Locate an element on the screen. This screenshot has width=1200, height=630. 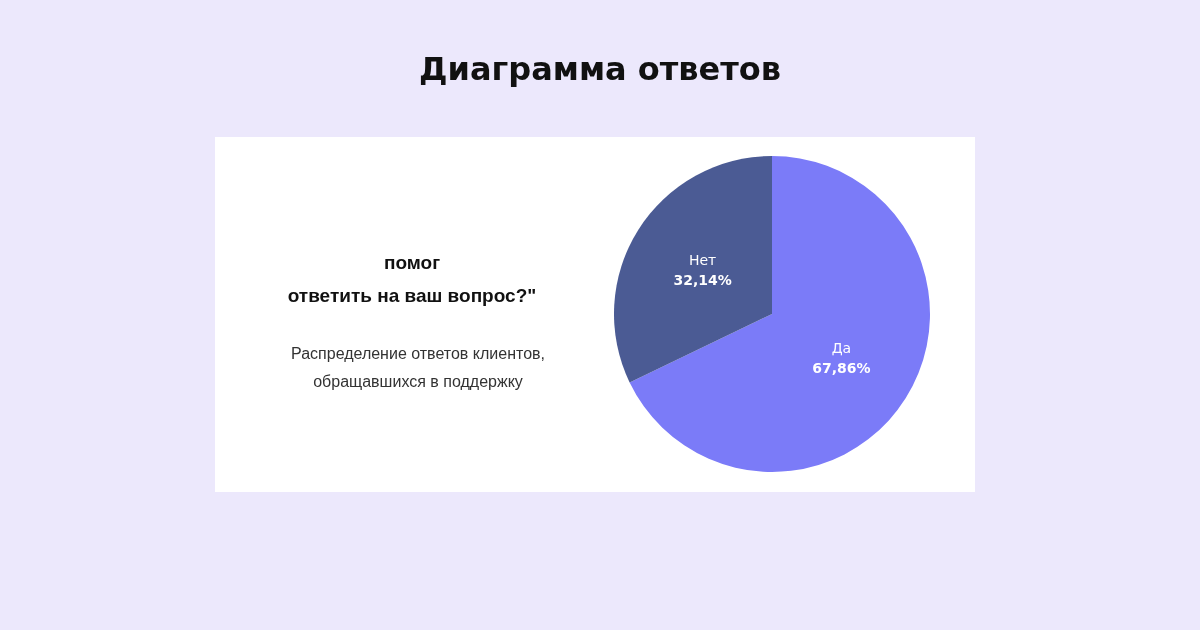
text: Распределение ответов клиентов, обращавшихся в поддержку is located at coordinates (418, 367).